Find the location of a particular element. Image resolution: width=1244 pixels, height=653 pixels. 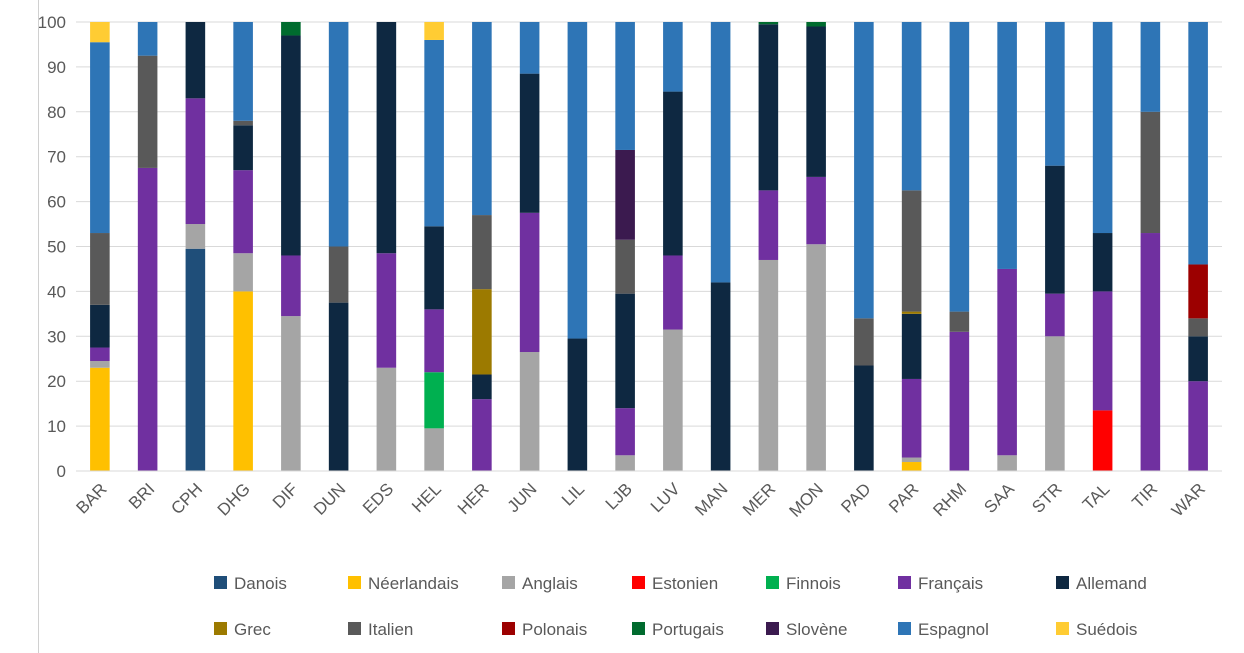

legend-label: Français is located at coordinates (950, 583).